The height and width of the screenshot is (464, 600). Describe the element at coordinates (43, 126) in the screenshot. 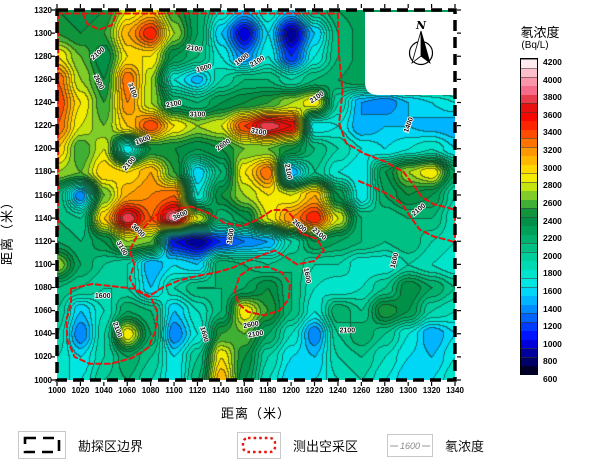

I see `y-tick-label: 1220` at that location.